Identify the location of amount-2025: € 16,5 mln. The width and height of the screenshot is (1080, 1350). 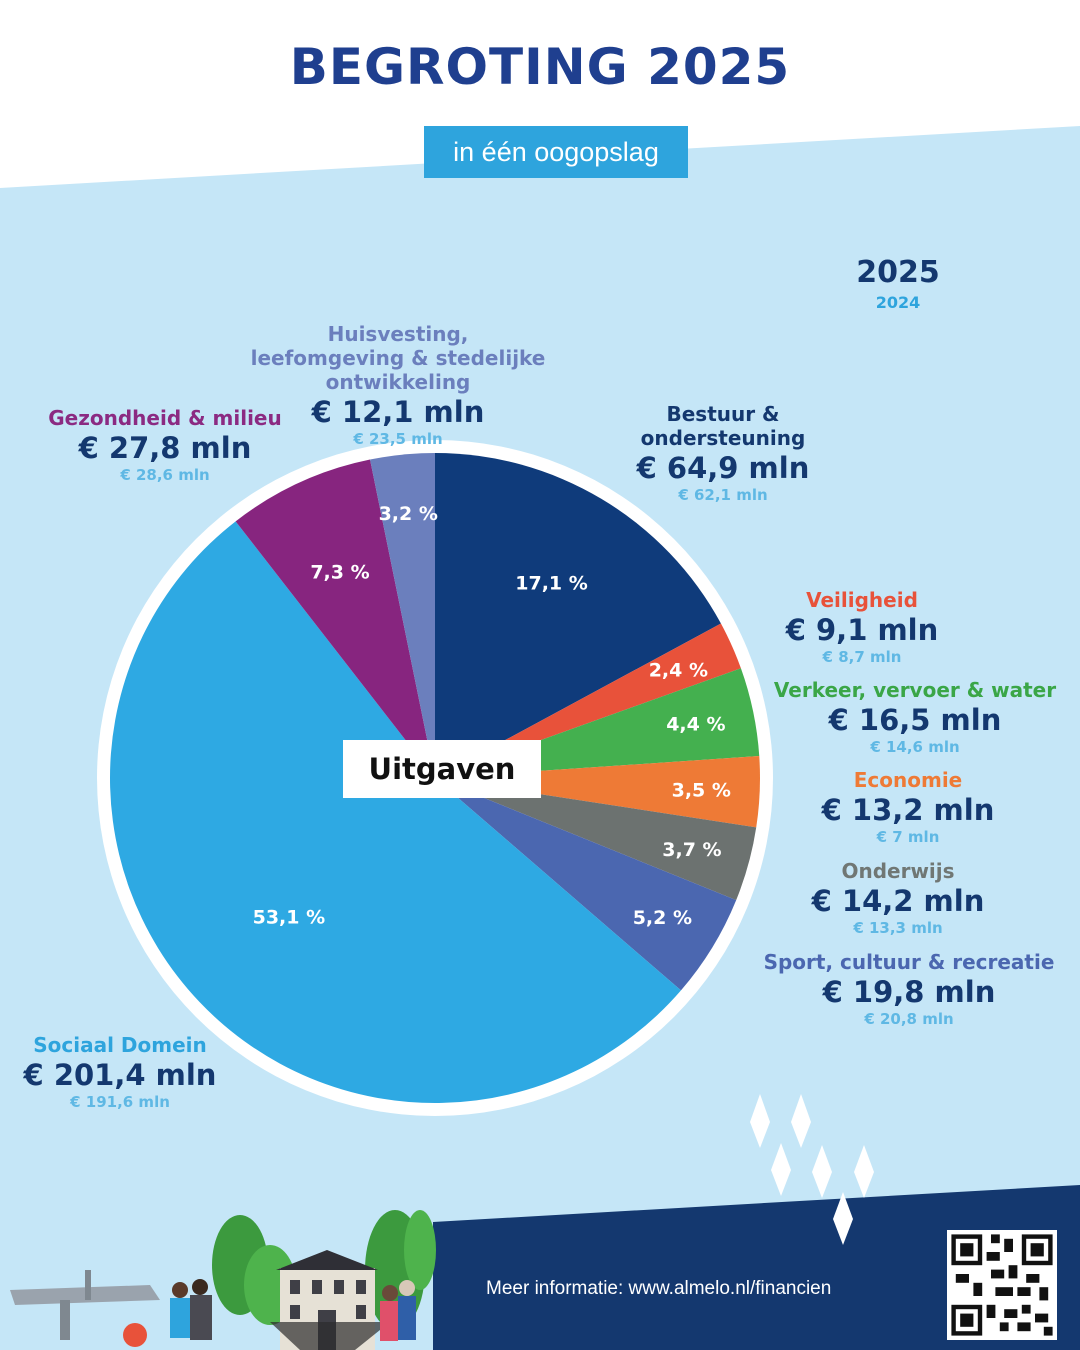
(915, 720).